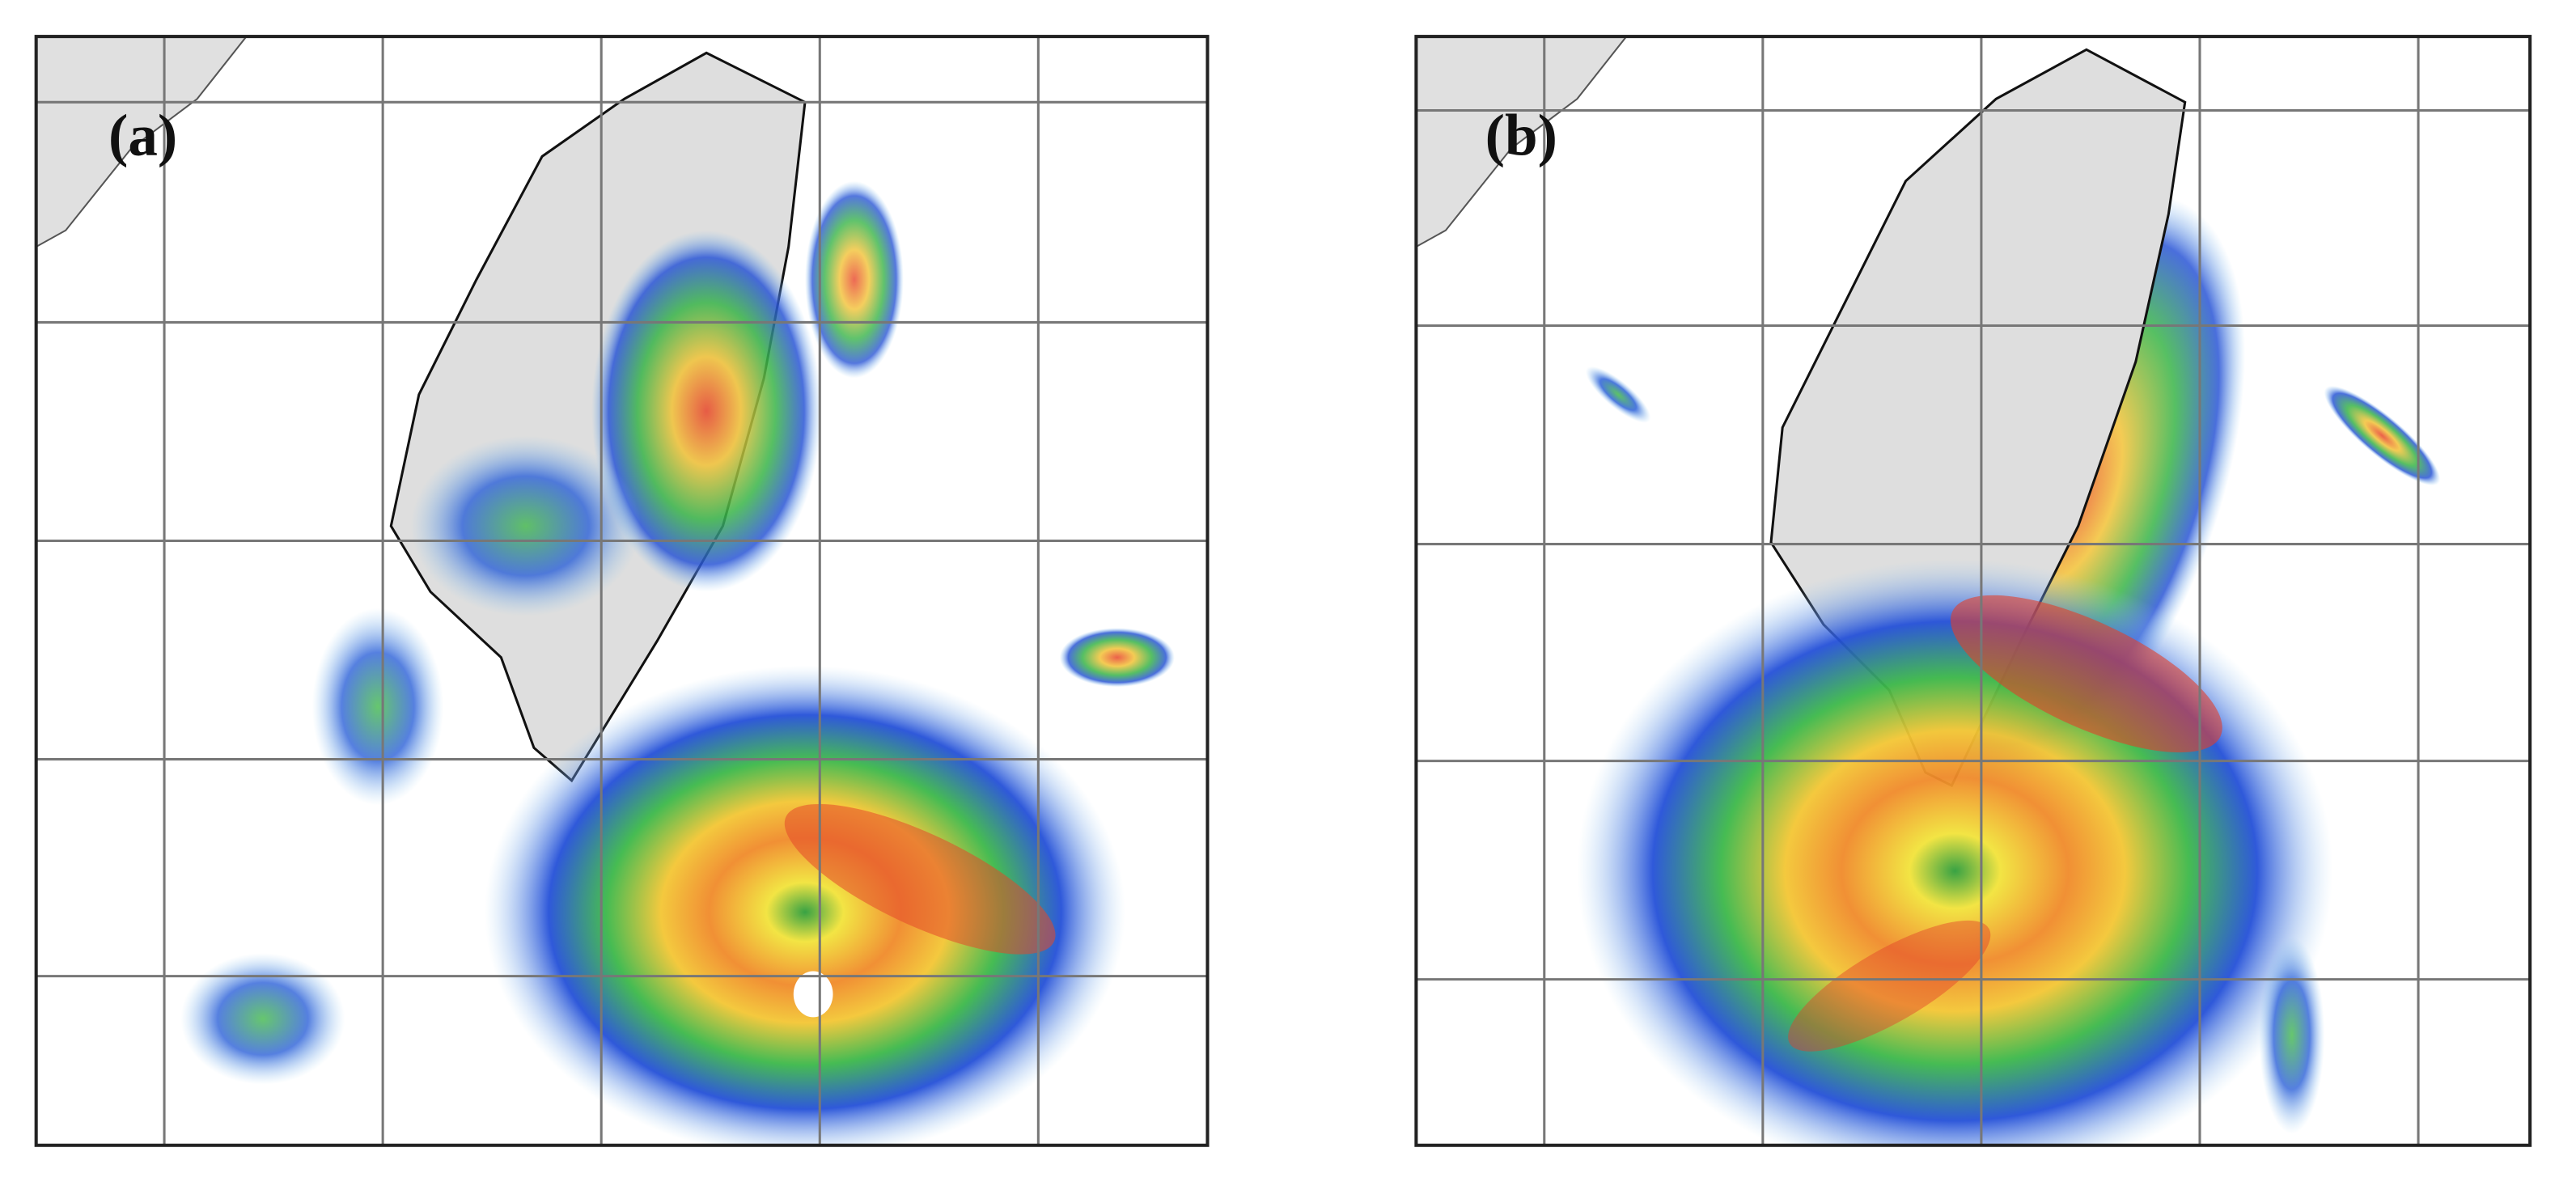 Image resolution: width=2576 pixels, height=1190 pixels. Describe the element at coordinates (1521, 134) in the screenshot. I see `panel-label: (b)` at that location.